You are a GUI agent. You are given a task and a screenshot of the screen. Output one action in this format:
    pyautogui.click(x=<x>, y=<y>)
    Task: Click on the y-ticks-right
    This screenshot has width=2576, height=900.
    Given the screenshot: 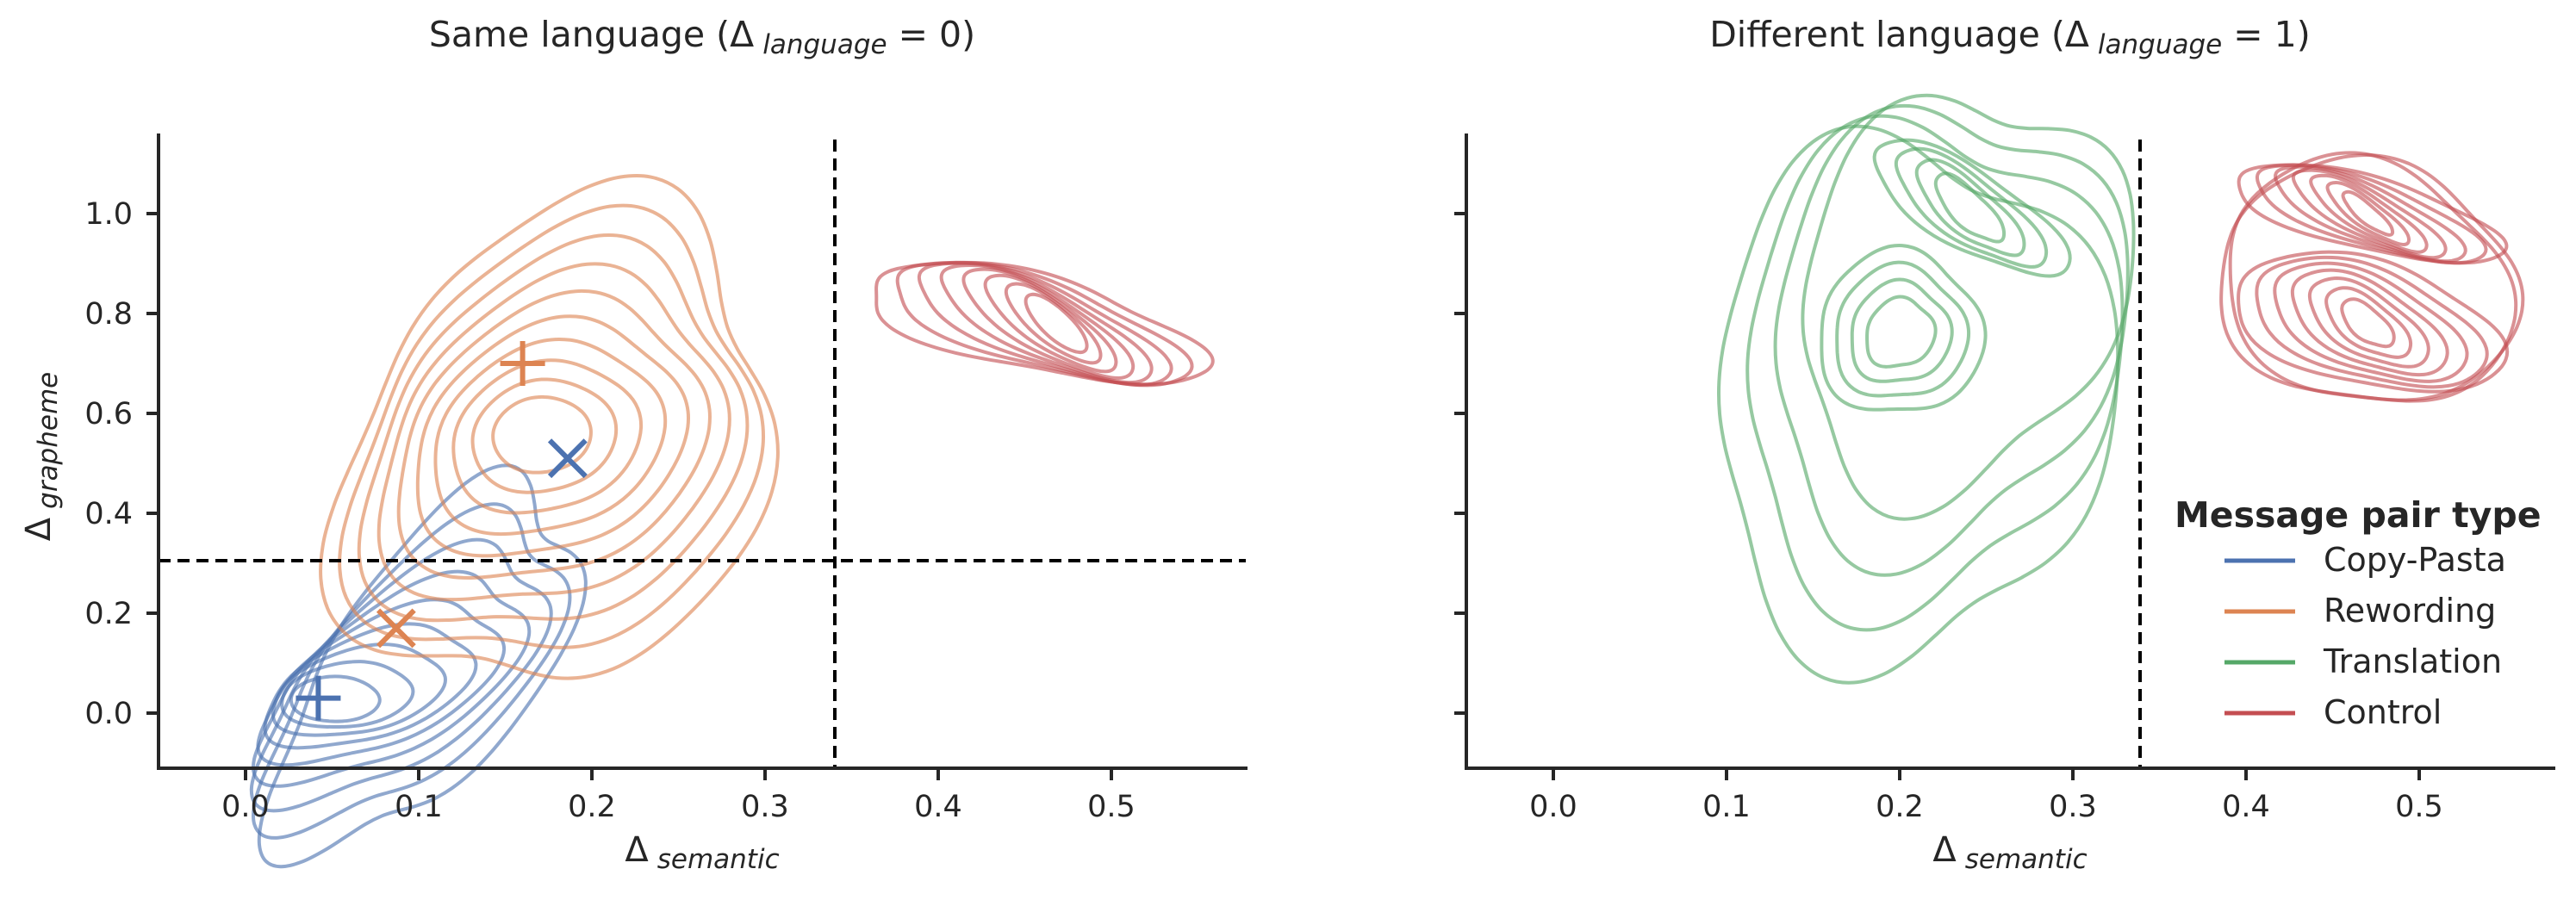 What is the action you would take?
    pyautogui.click(x=1460, y=464)
    